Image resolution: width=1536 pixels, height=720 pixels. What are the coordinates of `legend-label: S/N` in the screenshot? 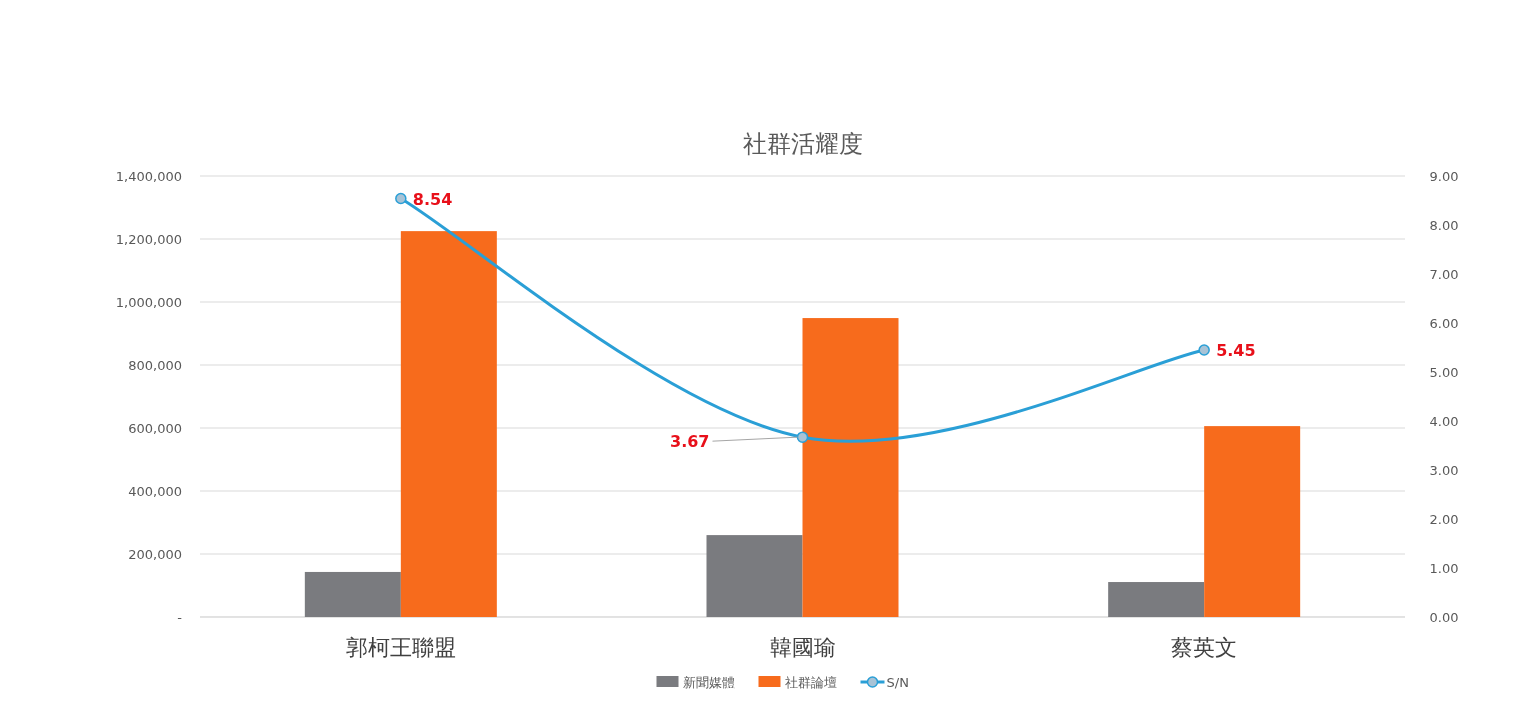 It's located at (897, 682).